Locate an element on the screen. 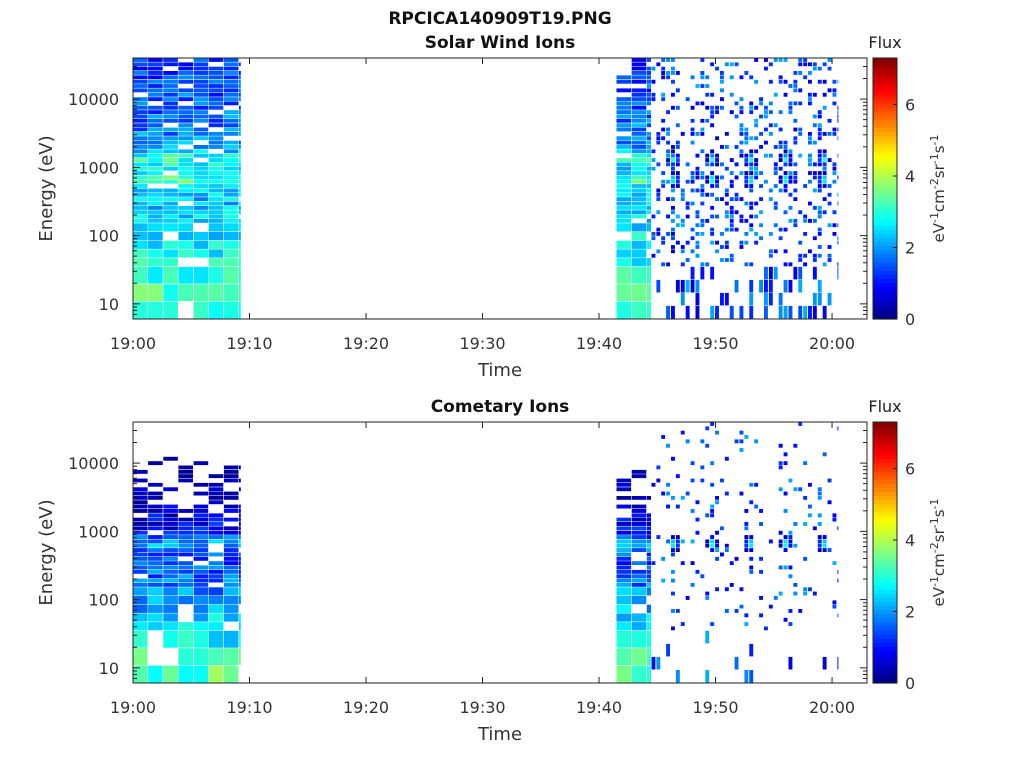  x-axis-label: Time is located at coordinates (499, 370).